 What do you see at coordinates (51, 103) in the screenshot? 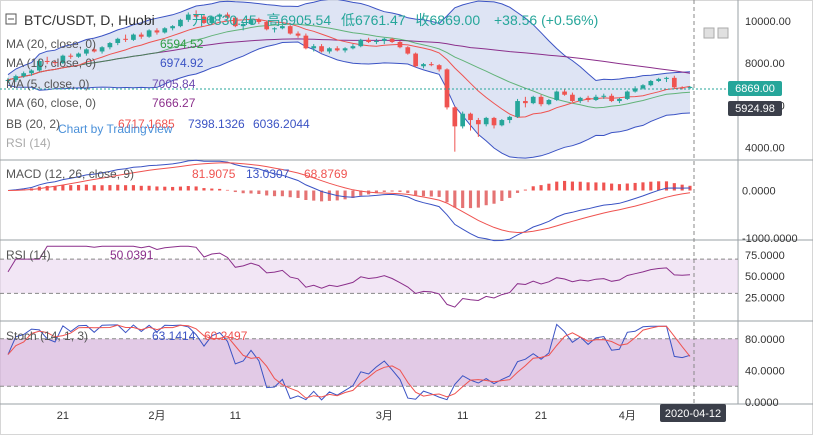
I see `ma60-label: MA (60, close, 0)` at bounding box center [51, 103].